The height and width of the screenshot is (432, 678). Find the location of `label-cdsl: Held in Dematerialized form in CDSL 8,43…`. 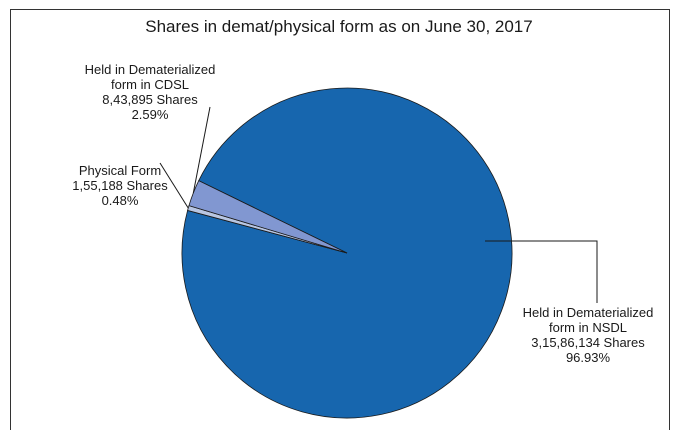

label-cdsl: Held in Dematerialized form in CDSL 8,43… is located at coordinates (150, 92).